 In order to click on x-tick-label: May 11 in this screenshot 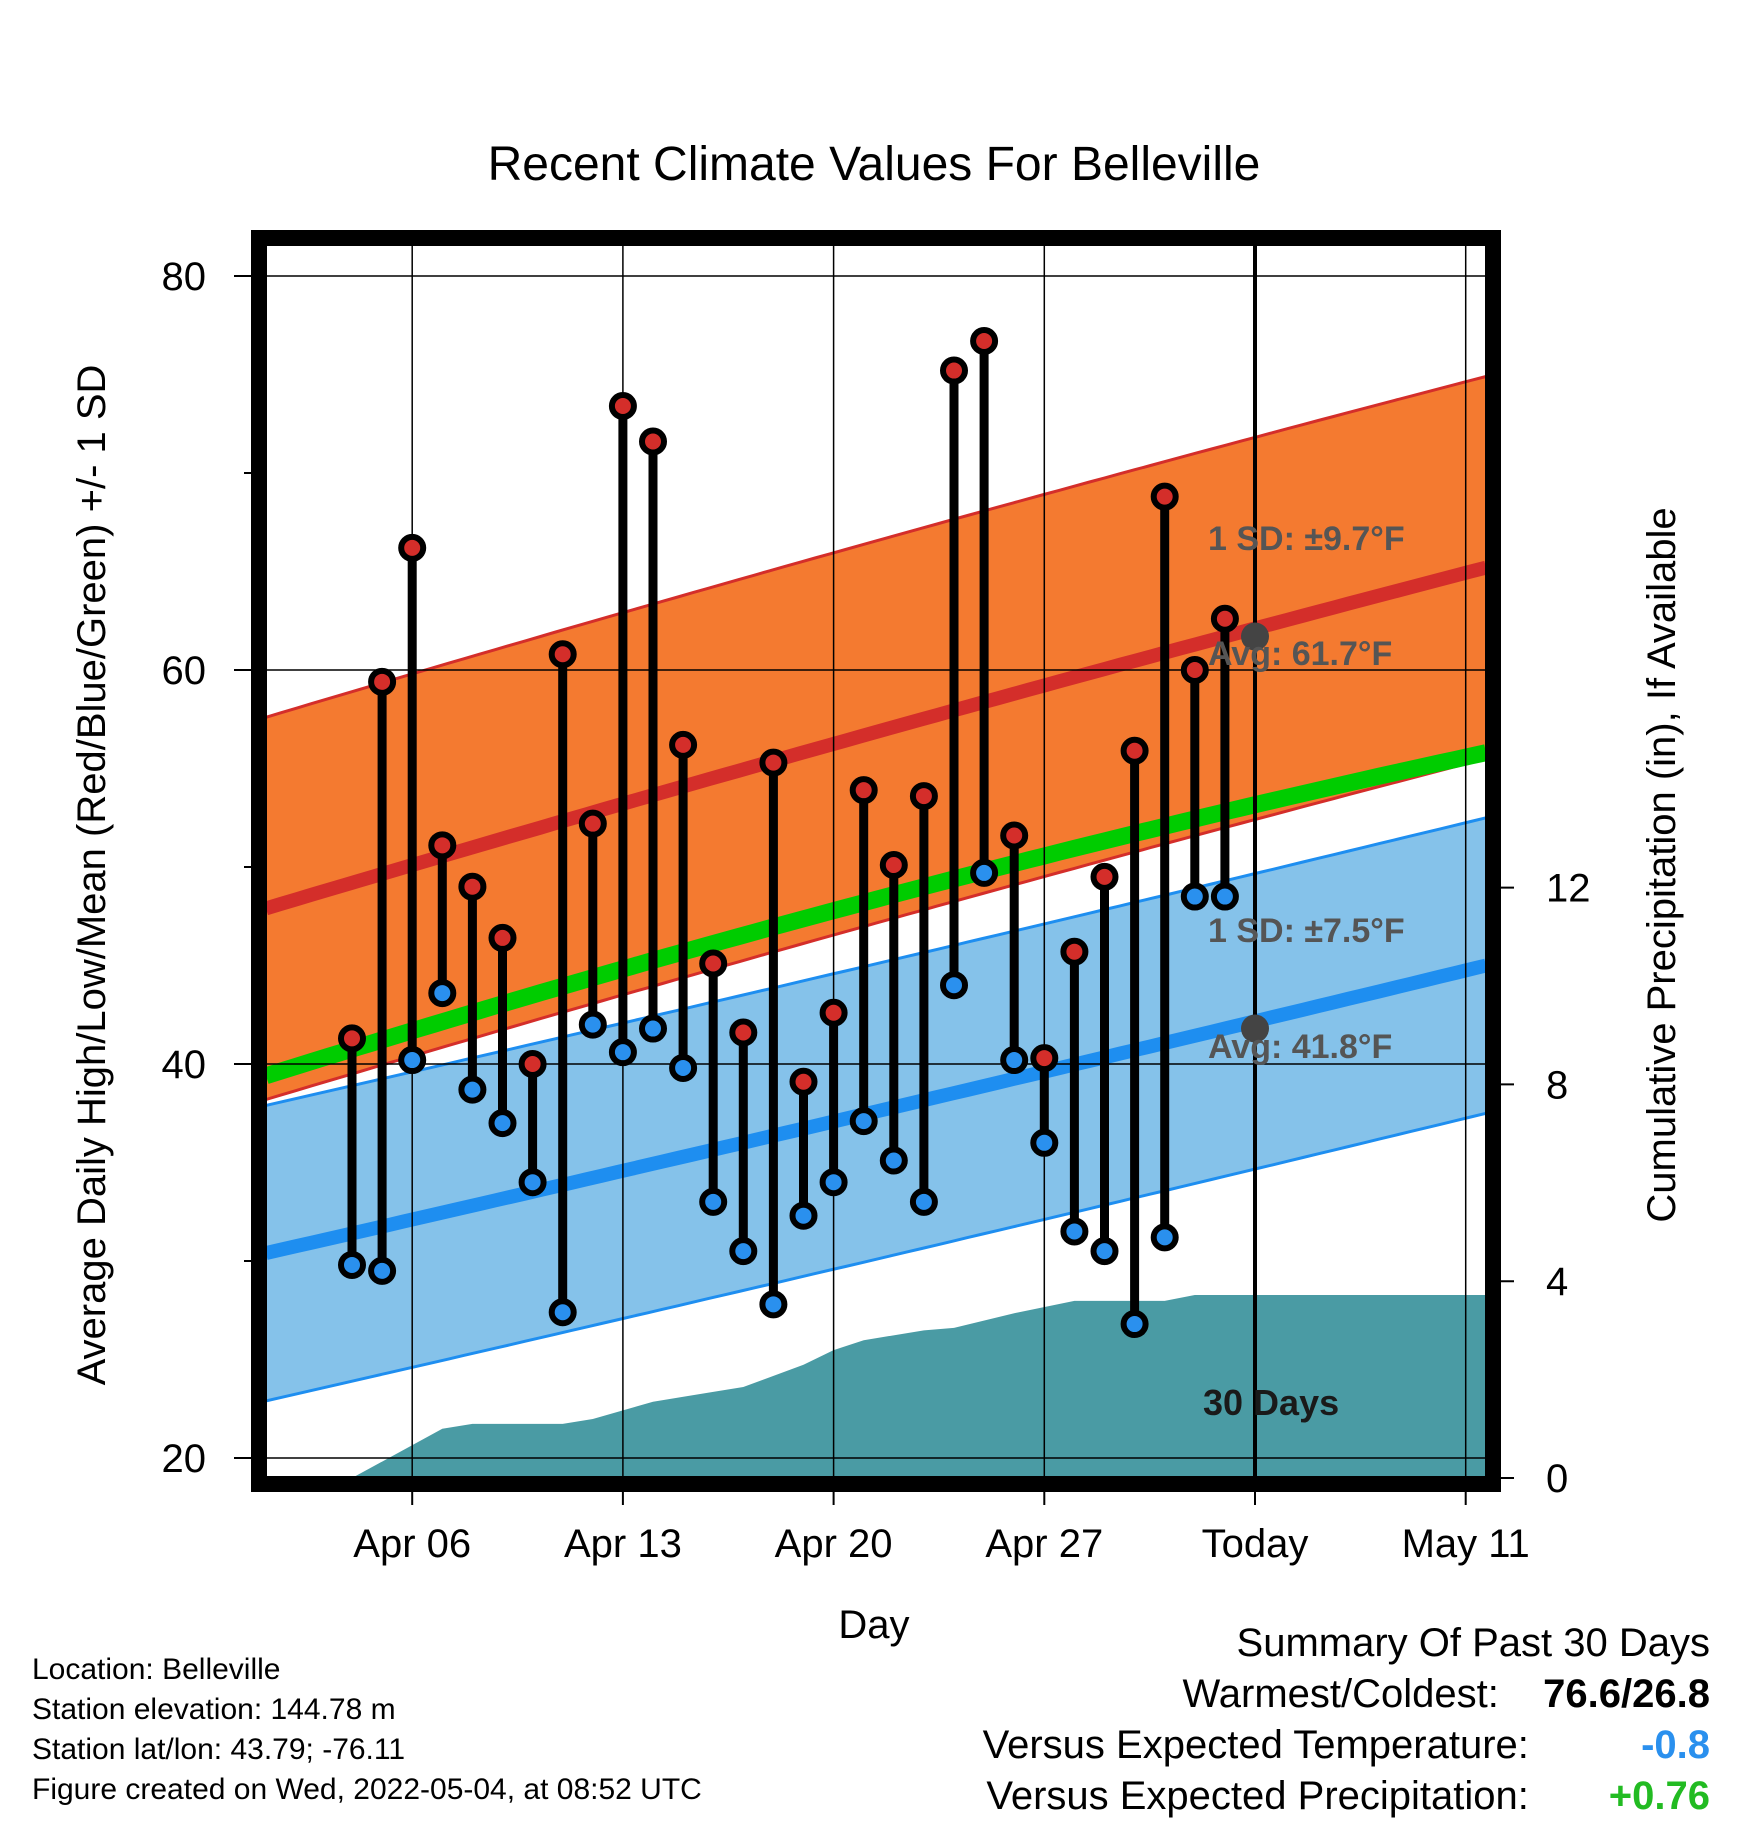, I will do `click(1466, 1544)`.